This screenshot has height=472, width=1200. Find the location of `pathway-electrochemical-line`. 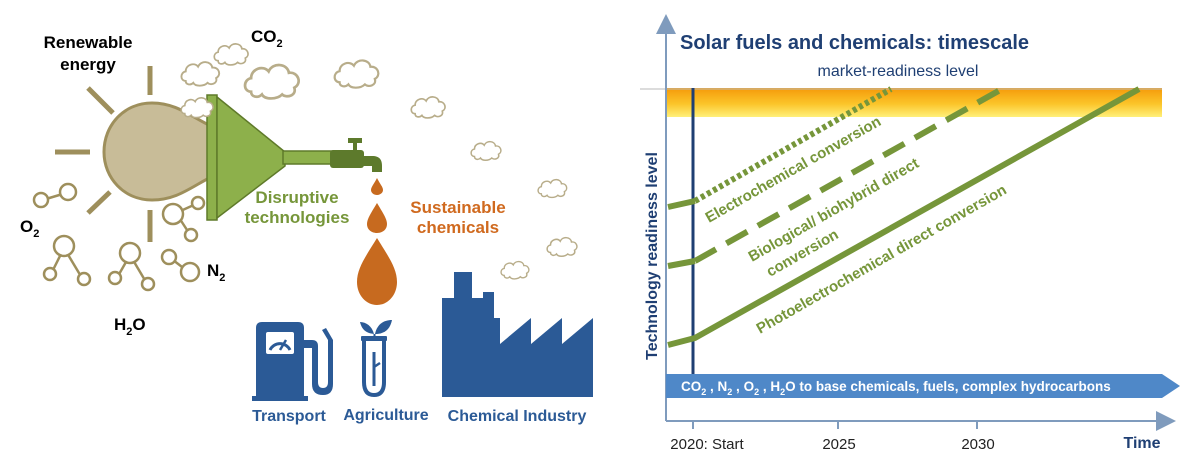

pathway-electrochemical-line is located at coordinates (793, 145).